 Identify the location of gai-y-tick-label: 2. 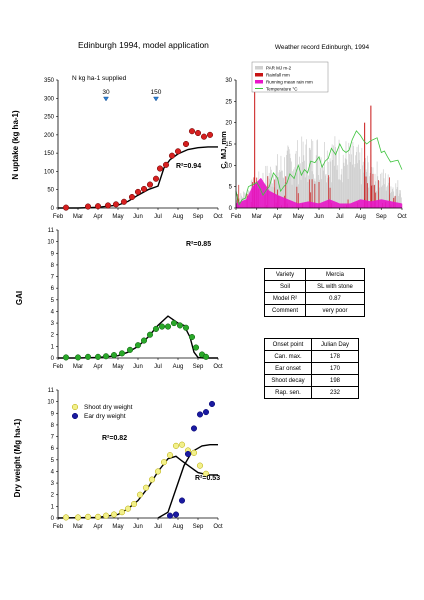
(53, 336).